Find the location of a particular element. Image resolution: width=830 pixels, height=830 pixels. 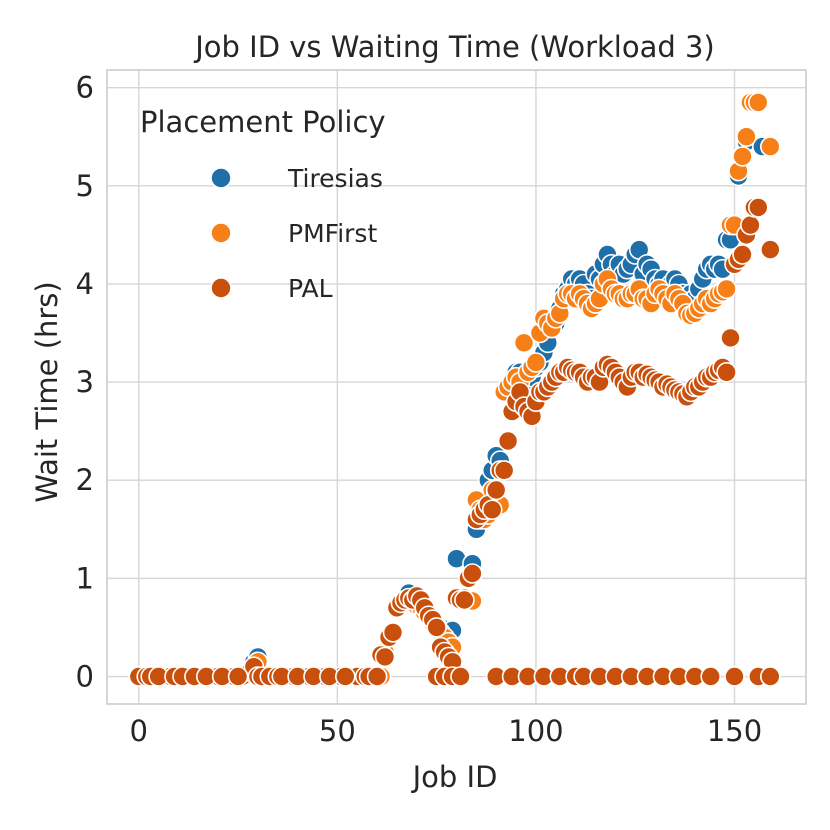

y-tick-label: 6 is located at coordinates (85, 88).